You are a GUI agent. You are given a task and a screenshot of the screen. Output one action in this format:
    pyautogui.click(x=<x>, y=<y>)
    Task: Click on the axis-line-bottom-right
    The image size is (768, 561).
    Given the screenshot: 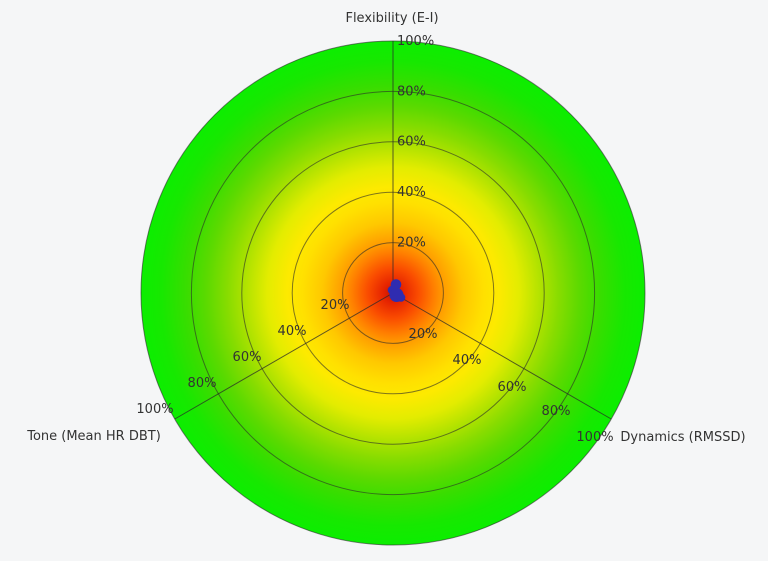 What is the action you would take?
    pyautogui.click(x=502, y=356)
    